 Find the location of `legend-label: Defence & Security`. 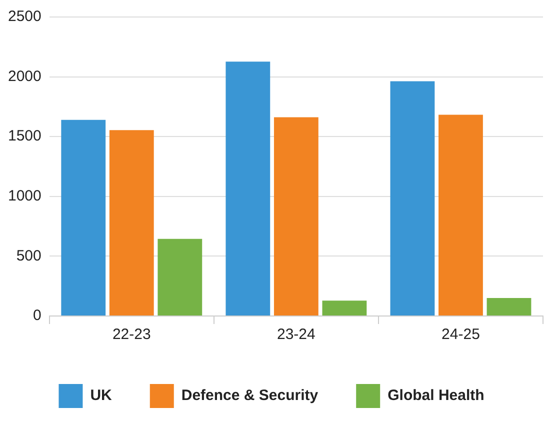

legend-label: Defence & Security is located at coordinates (250, 395).